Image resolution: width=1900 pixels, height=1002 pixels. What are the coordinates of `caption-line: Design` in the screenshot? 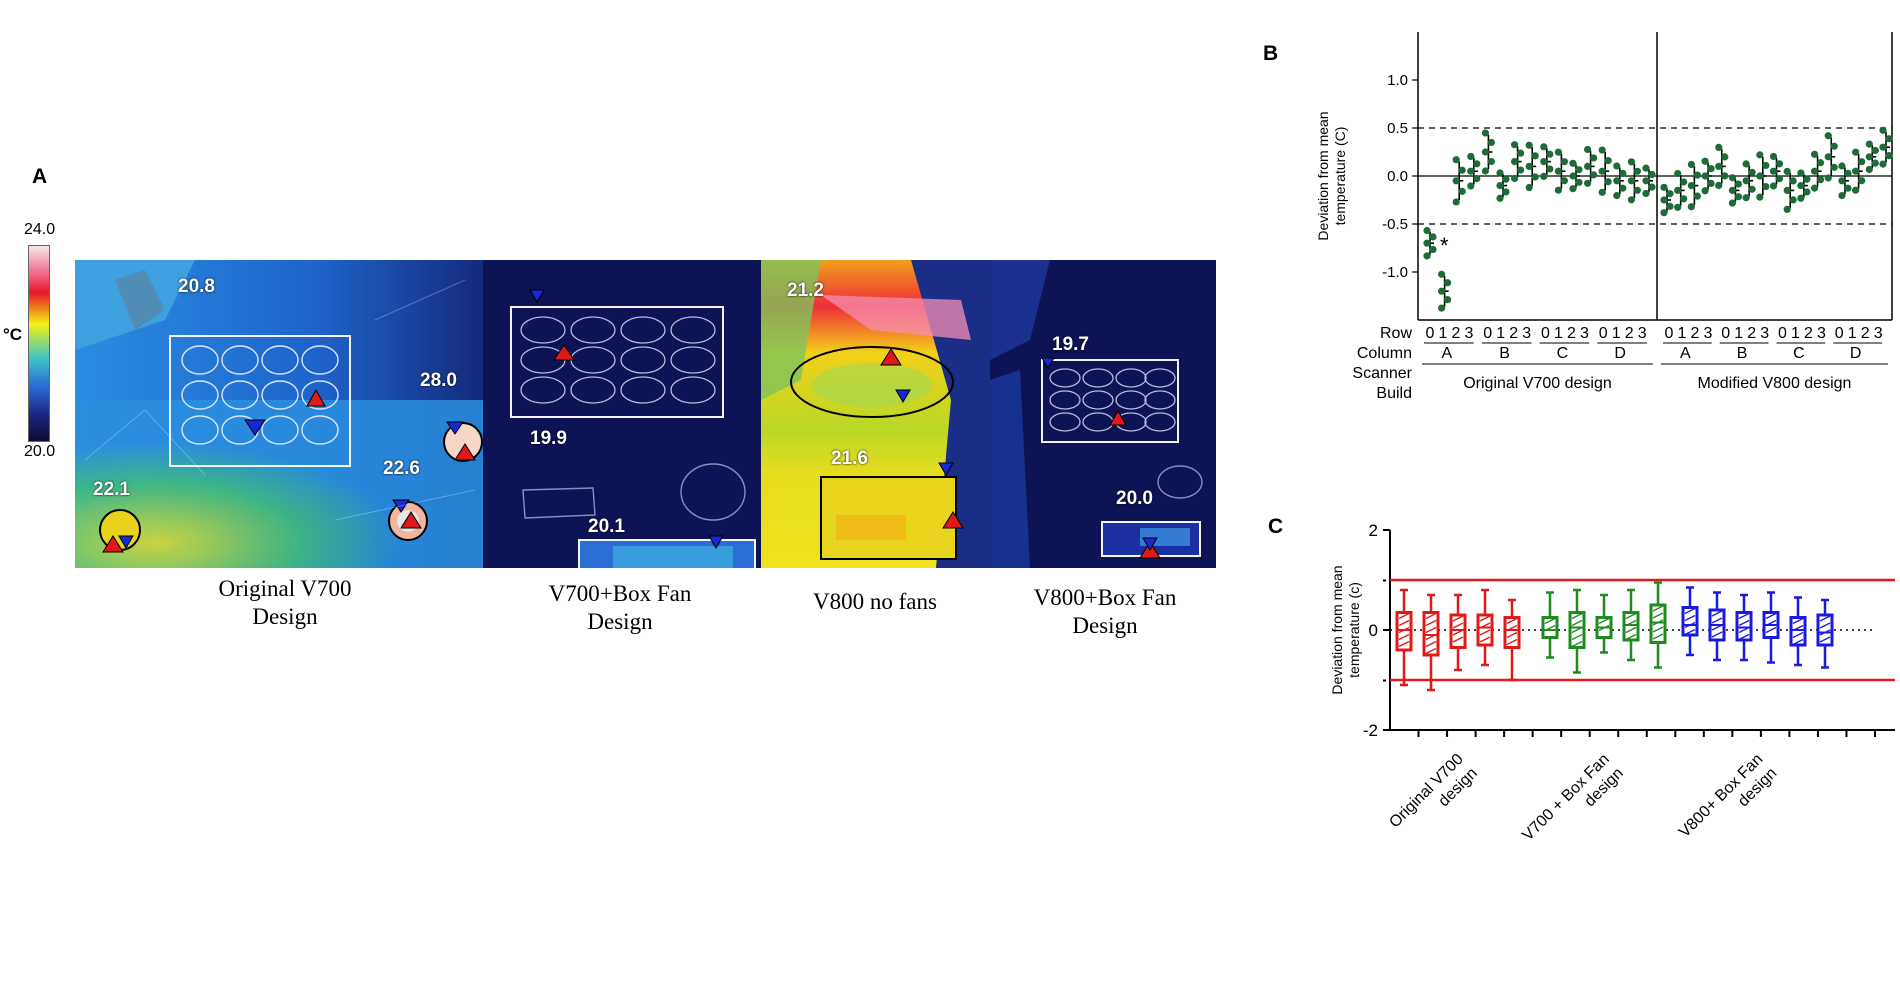 It's located at (1105, 625).